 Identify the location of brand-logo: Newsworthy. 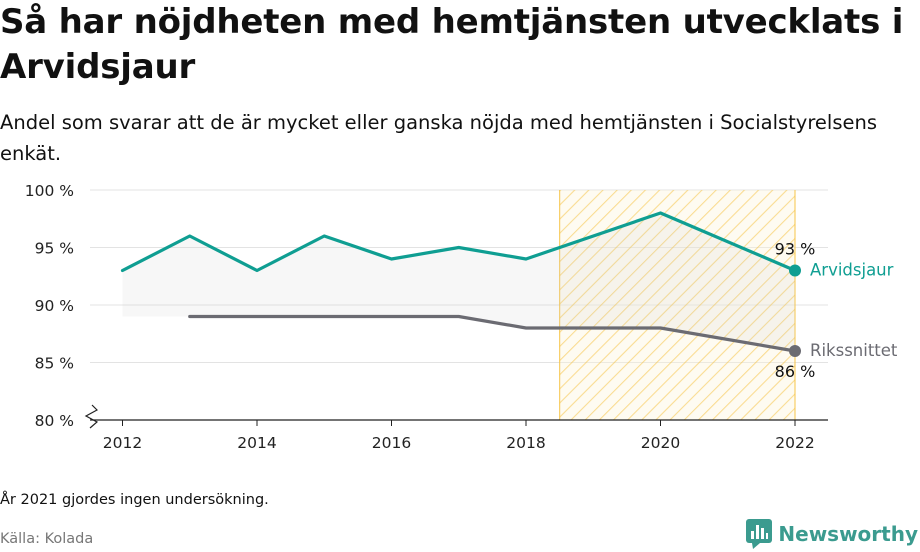
(832, 534).